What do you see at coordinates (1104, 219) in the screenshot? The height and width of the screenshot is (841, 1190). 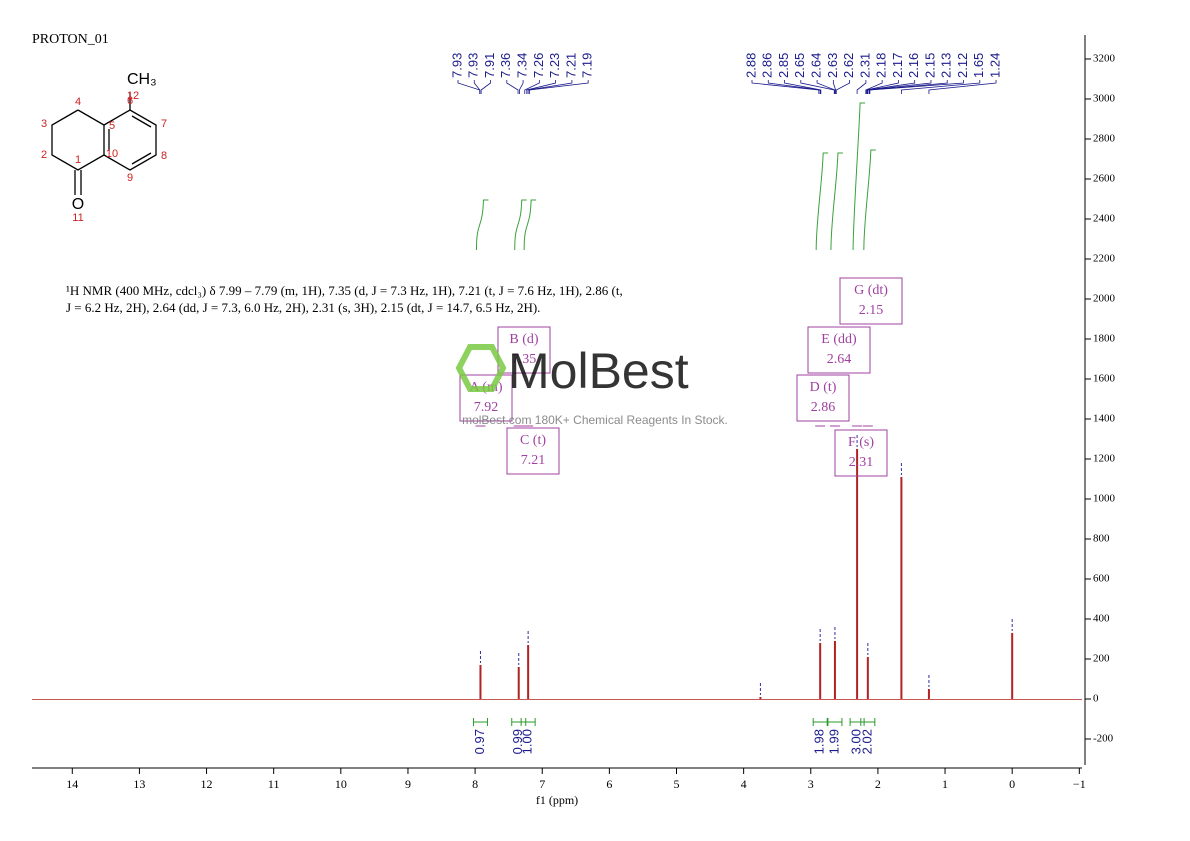 I see `y-tick-label: 2400` at bounding box center [1104, 219].